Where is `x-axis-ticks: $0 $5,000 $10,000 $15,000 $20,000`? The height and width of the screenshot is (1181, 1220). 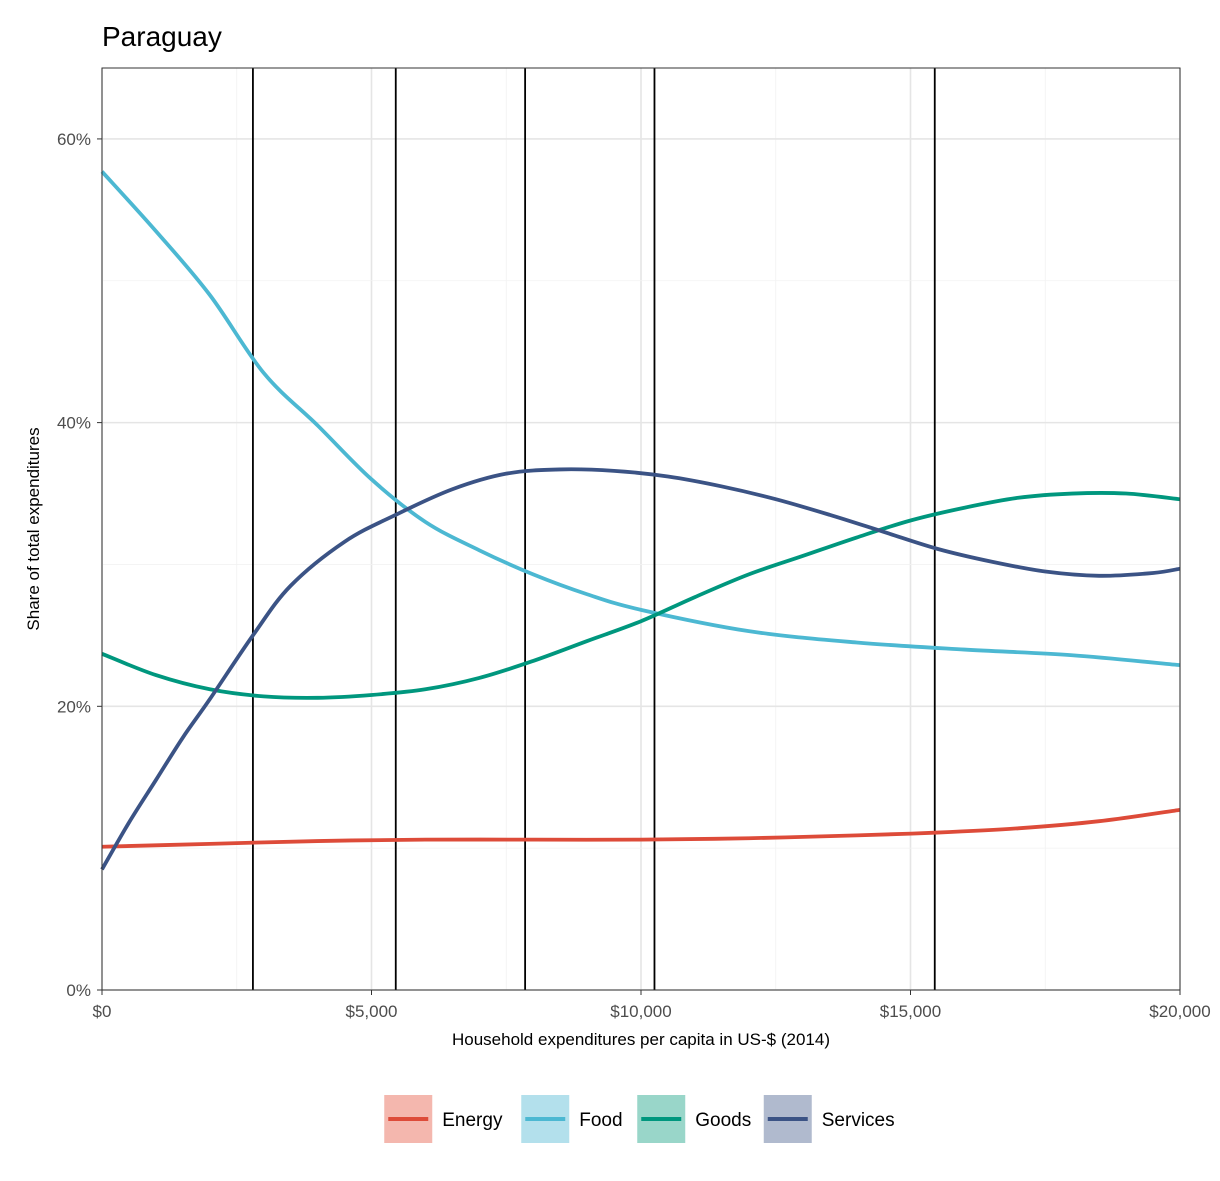
x-axis-ticks: $0 $5,000 $10,000 $15,000 $20,000 is located at coordinates (652, 1005).